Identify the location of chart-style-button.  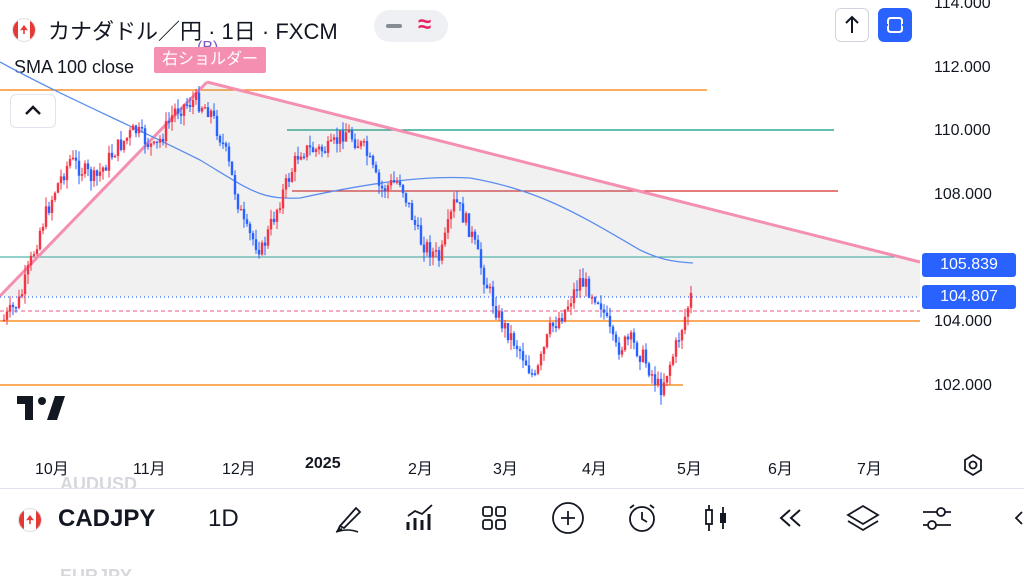
(716, 518).